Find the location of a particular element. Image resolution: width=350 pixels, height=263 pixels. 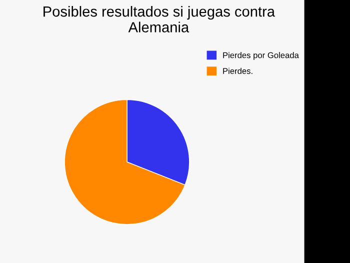

legend-label: Pierdes. is located at coordinates (237, 71).